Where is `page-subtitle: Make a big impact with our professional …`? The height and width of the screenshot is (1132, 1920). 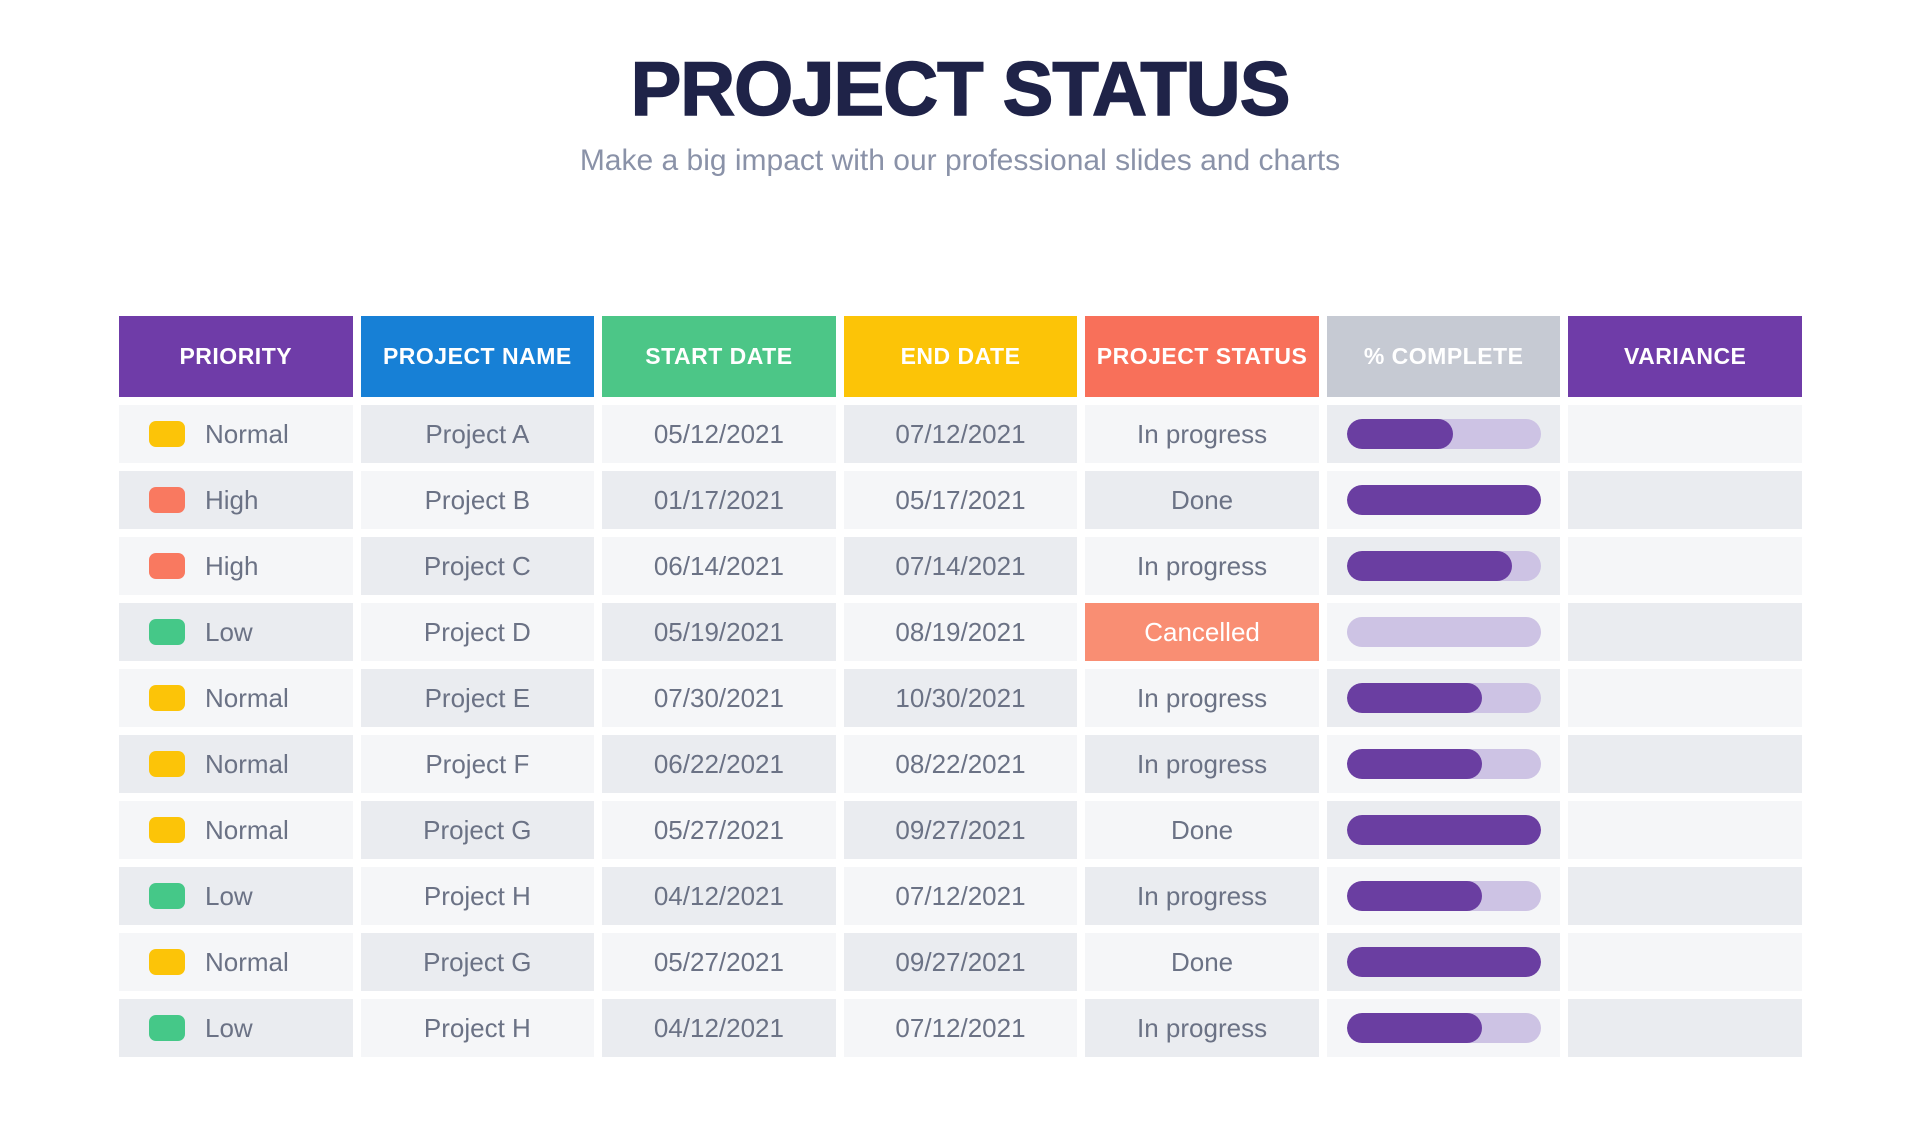 page-subtitle: Make a big impact with our professional … is located at coordinates (960, 160).